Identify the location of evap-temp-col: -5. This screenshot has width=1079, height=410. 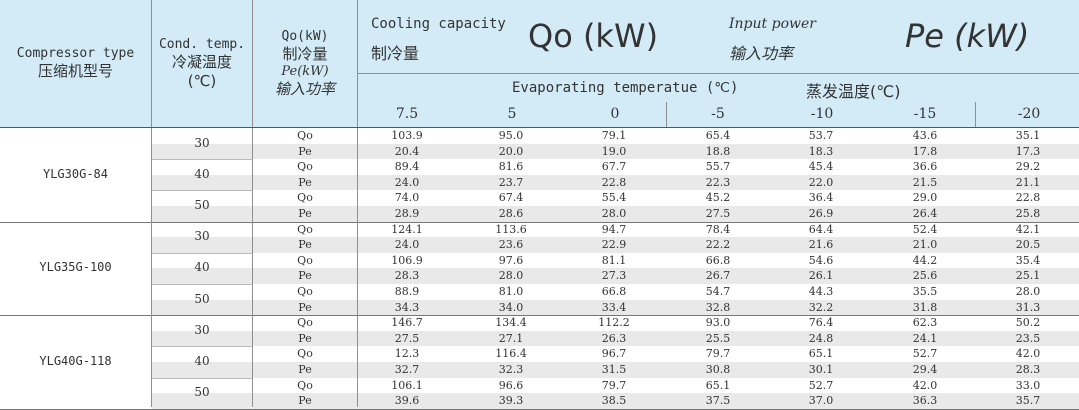
(718, 114).